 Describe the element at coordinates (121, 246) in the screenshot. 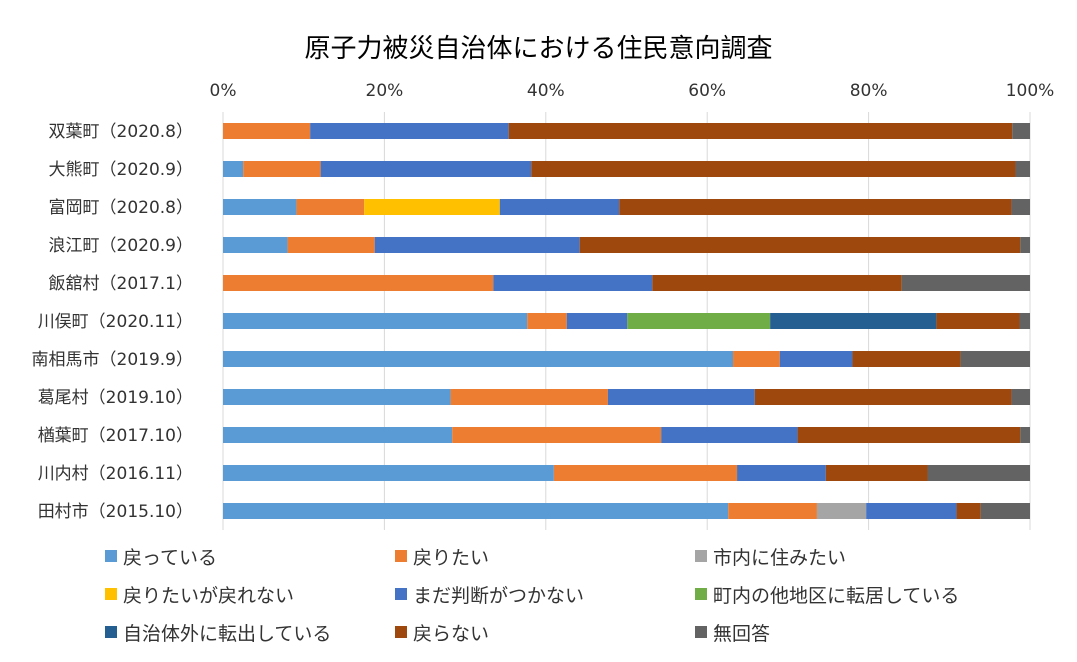

I see `category-label: 浪江町（2020.9）` at that location.